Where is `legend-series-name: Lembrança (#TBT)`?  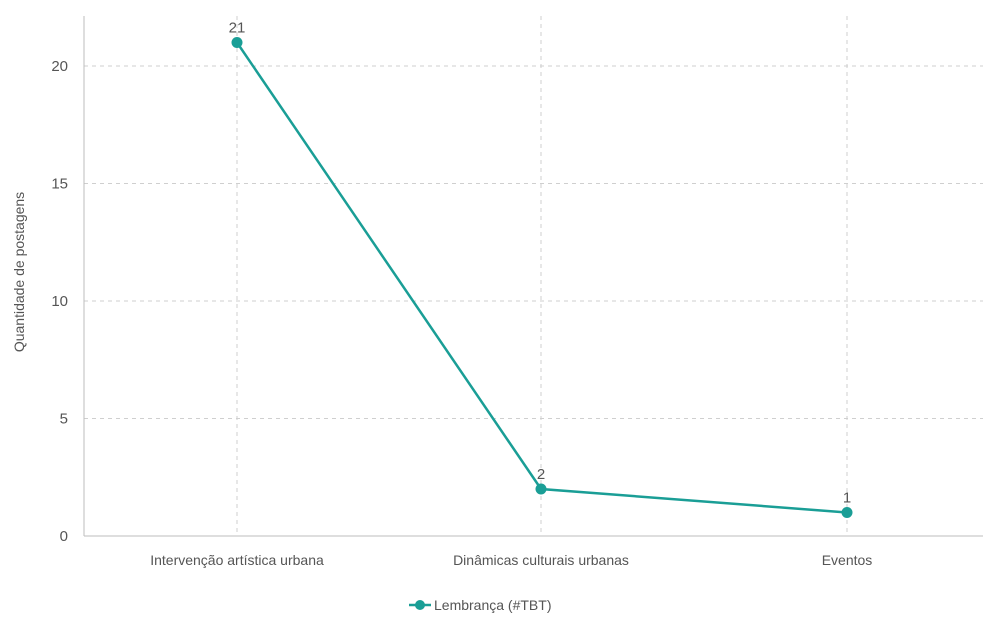
legend-series-name: Lembrança (#TBT) is located at coordinates (492, 605).